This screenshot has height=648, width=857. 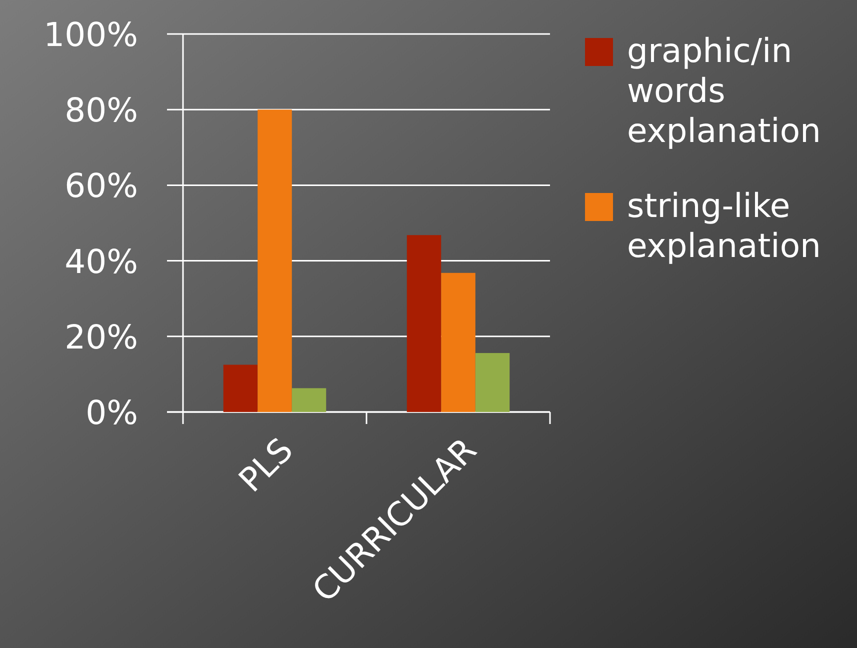 What do you see at coordinates (724, 90) in the screenshot?
I see `legend-label: graphic/in words explanation` at bounding box center [724, 90].